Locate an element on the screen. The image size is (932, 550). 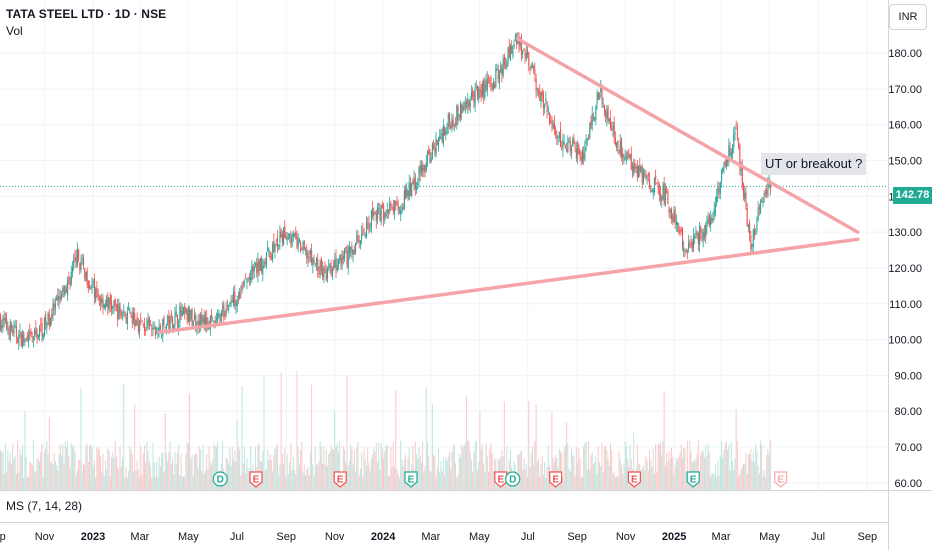
symbol-title: TATA STEEL LTD · 1D · NSE is located at coordinates (86, 14).